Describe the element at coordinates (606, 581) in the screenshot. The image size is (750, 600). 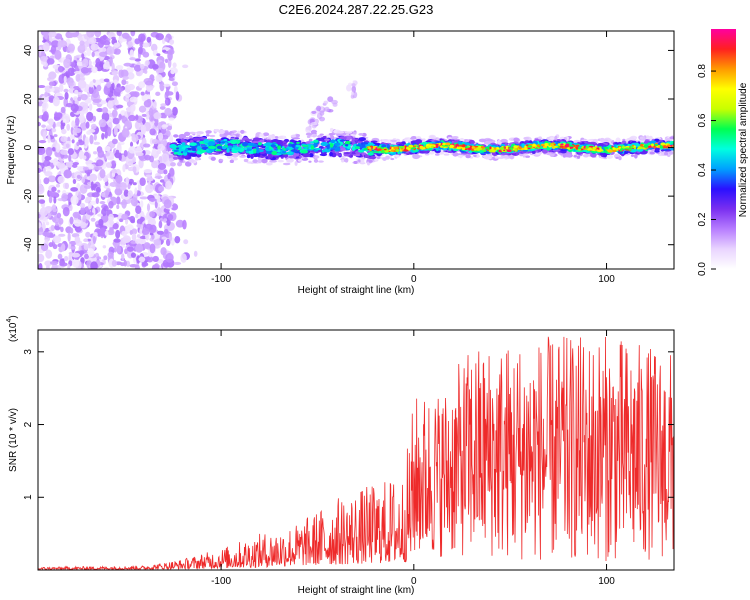
I see `x-tick-label: 100` at that location.